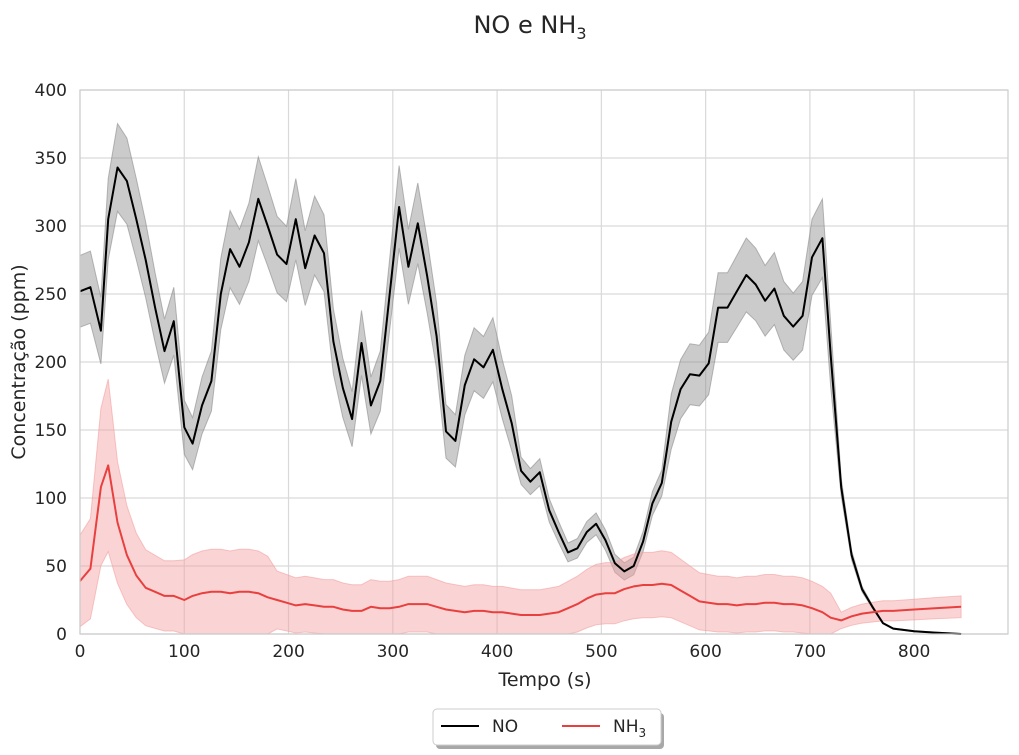  What do you see at coordinates (80, 652) in the screenshot?
I see `x-tick-label: 0` at bounding box center [80, 652].